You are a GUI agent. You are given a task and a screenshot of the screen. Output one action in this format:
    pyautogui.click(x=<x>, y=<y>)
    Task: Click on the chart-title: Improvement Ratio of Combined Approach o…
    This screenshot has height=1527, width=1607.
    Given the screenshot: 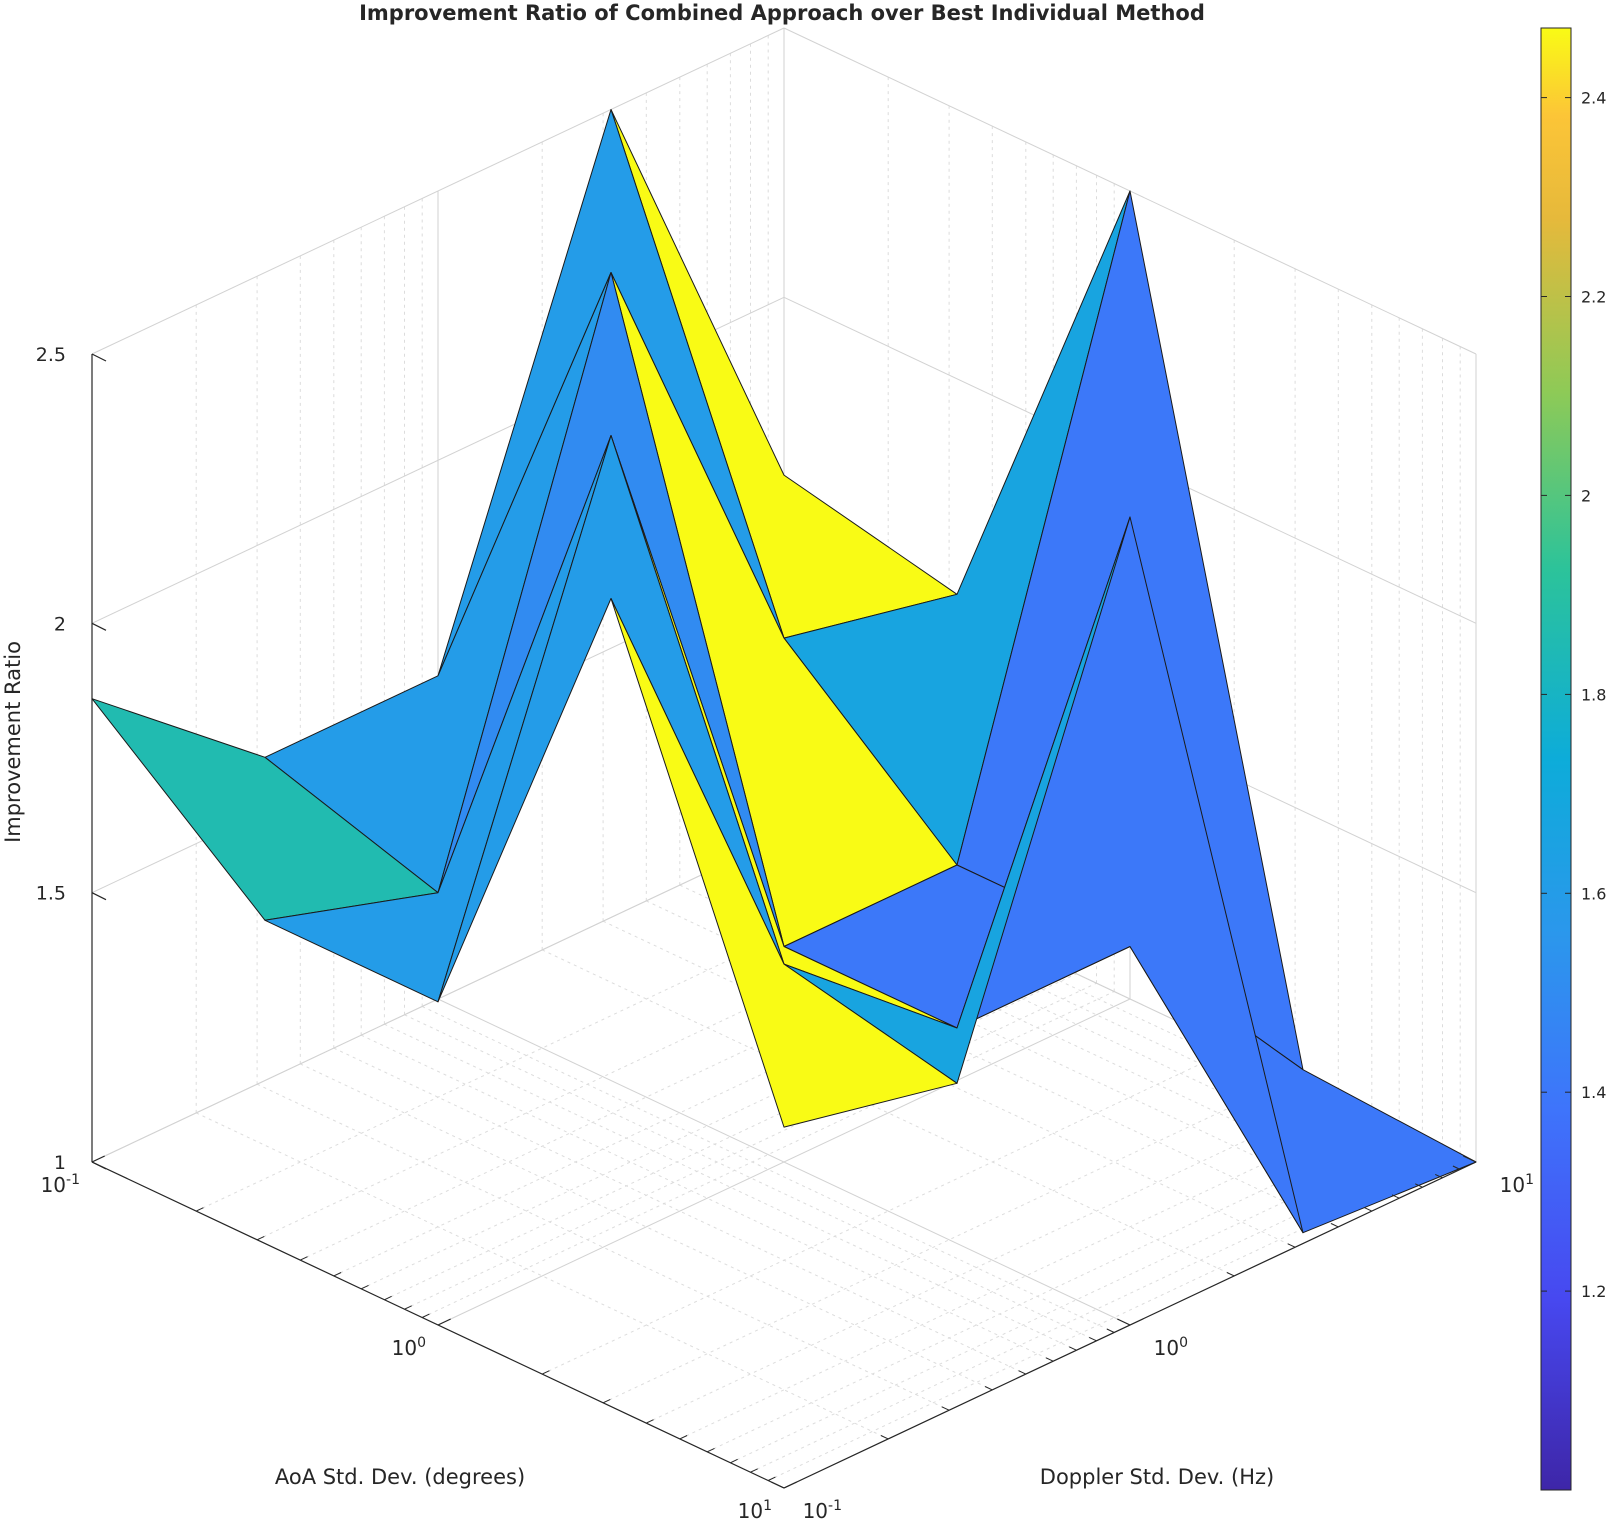 What is the action you would take?
    pyautogui.click(x=782, y=13)
    